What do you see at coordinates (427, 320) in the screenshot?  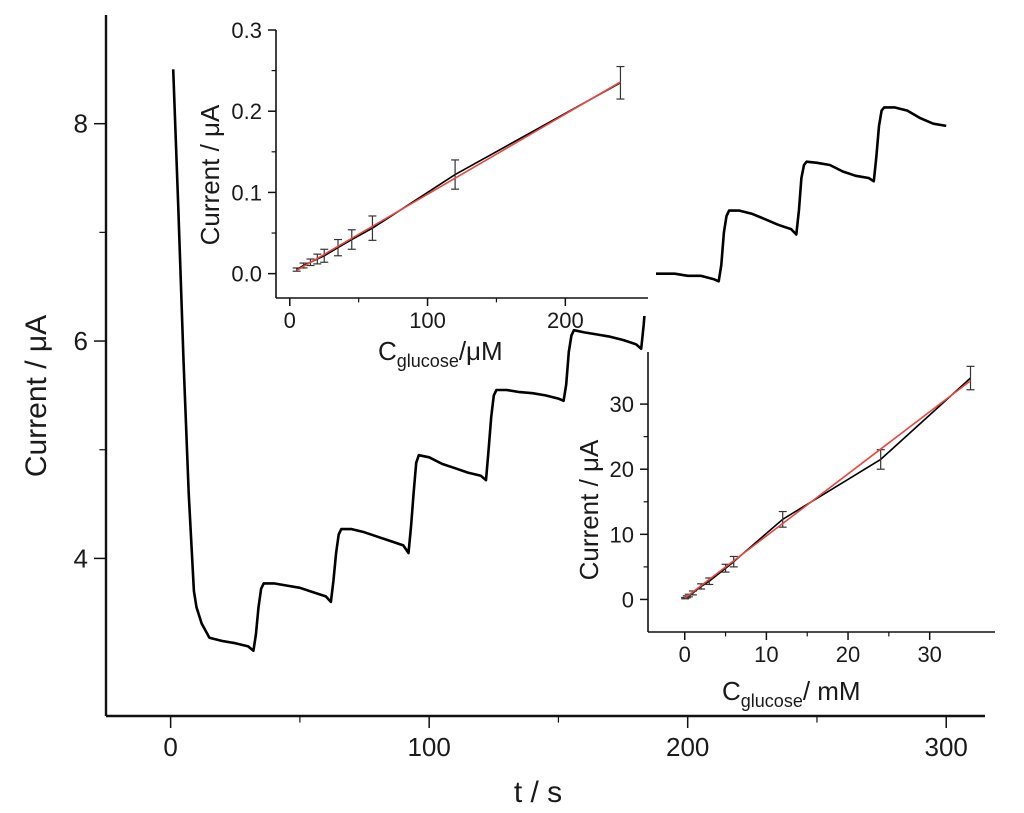 I see `inset-low-x-tick-label: 100` at bounding box center [427, 320].